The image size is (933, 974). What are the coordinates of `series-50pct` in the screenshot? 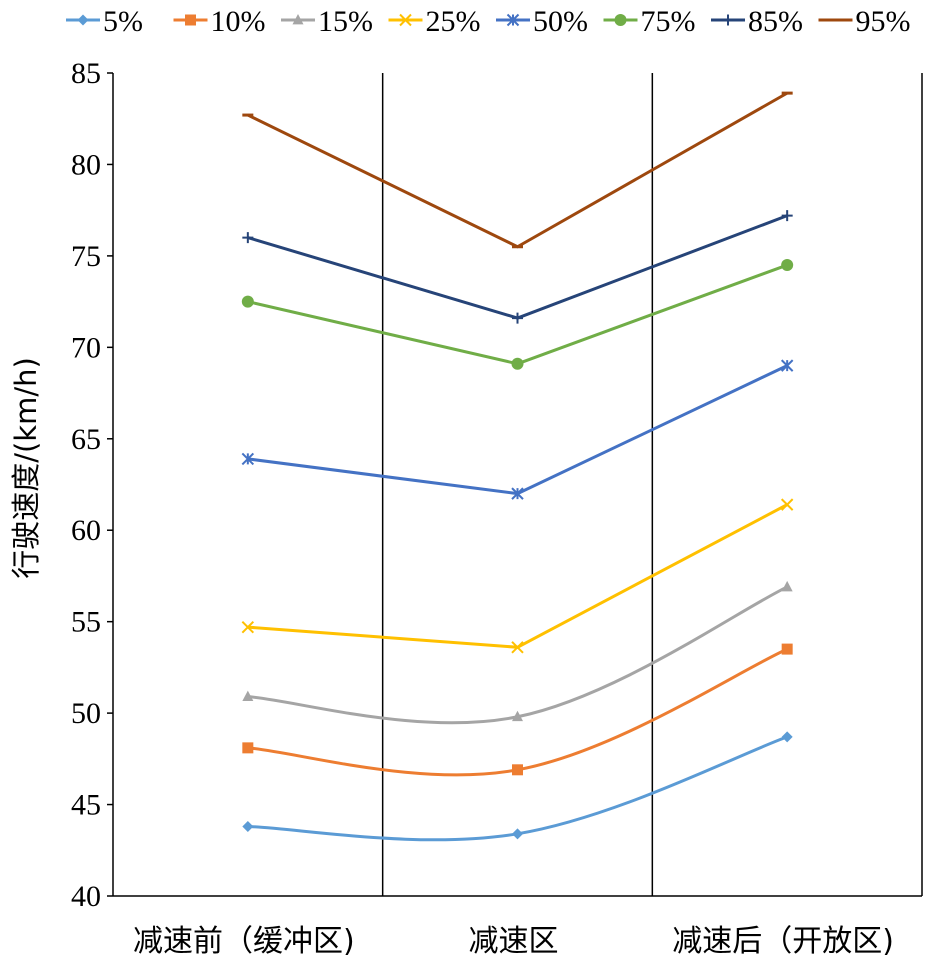 It's located at (517, 429).